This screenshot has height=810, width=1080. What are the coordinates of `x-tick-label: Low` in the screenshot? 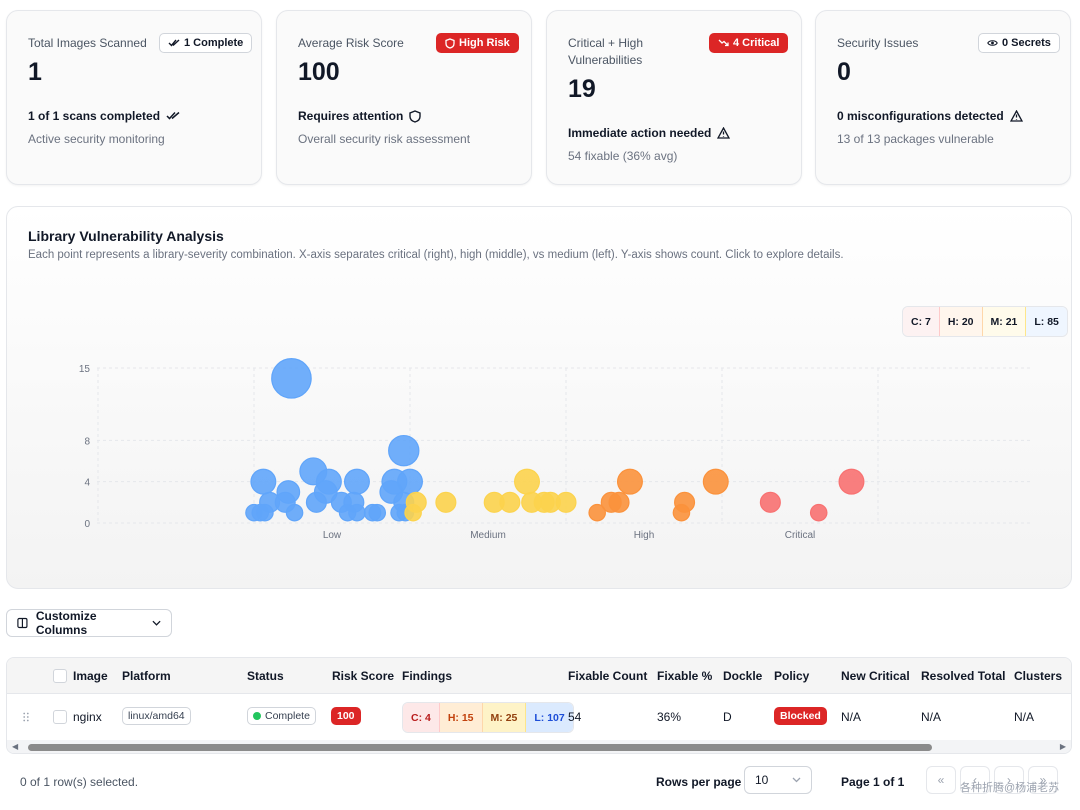 It's located at (332, 535).